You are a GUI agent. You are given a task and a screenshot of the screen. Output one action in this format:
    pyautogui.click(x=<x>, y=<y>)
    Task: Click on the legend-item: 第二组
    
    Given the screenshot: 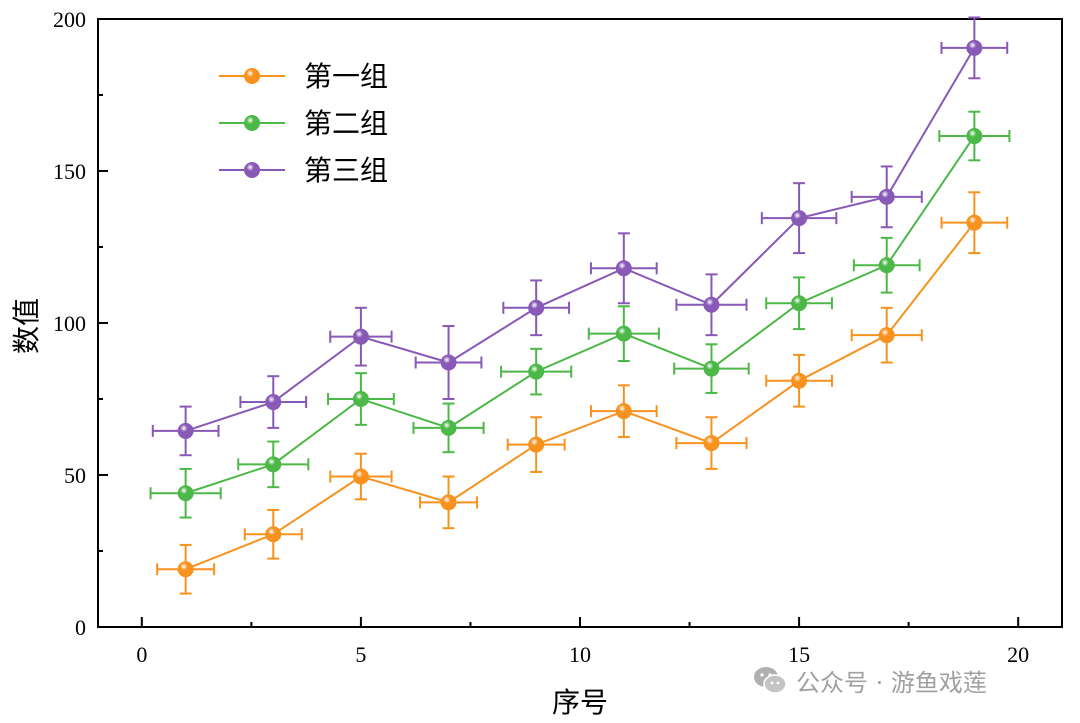 What is the action you would take?
    pyautogui.click(x=303, y=123)
    